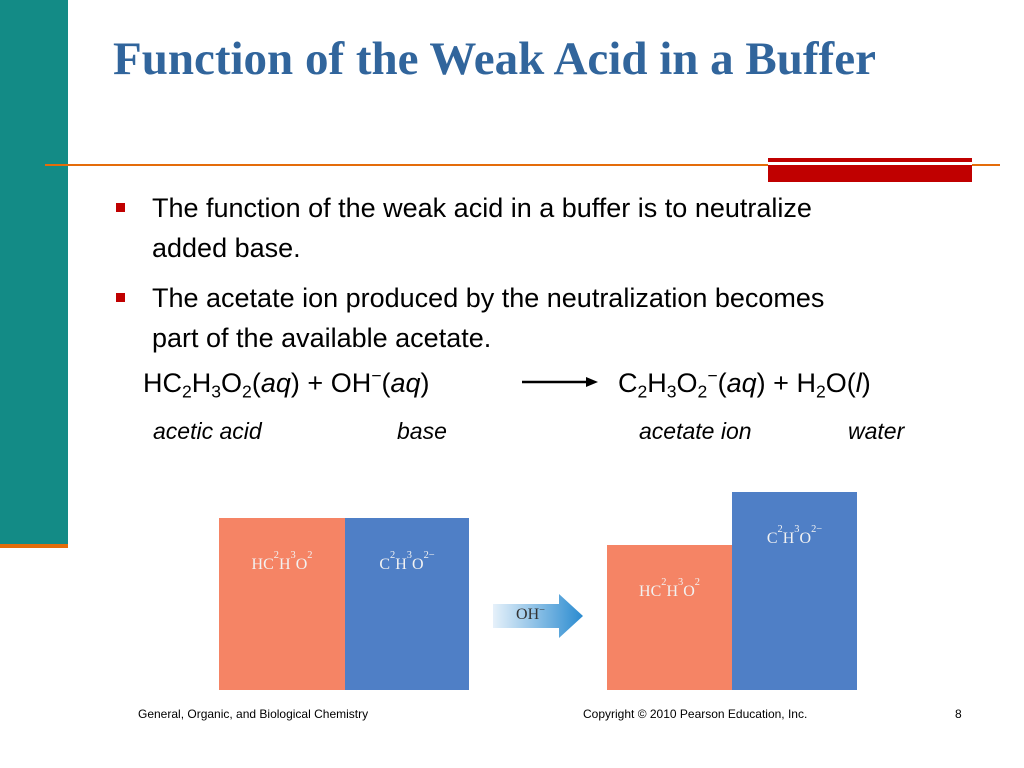 The height and width of the screenshot is (768, 1024). Describe the element at coordinates (207, 431) in the screenshot. I see `species-label: acetic acid` at that location.